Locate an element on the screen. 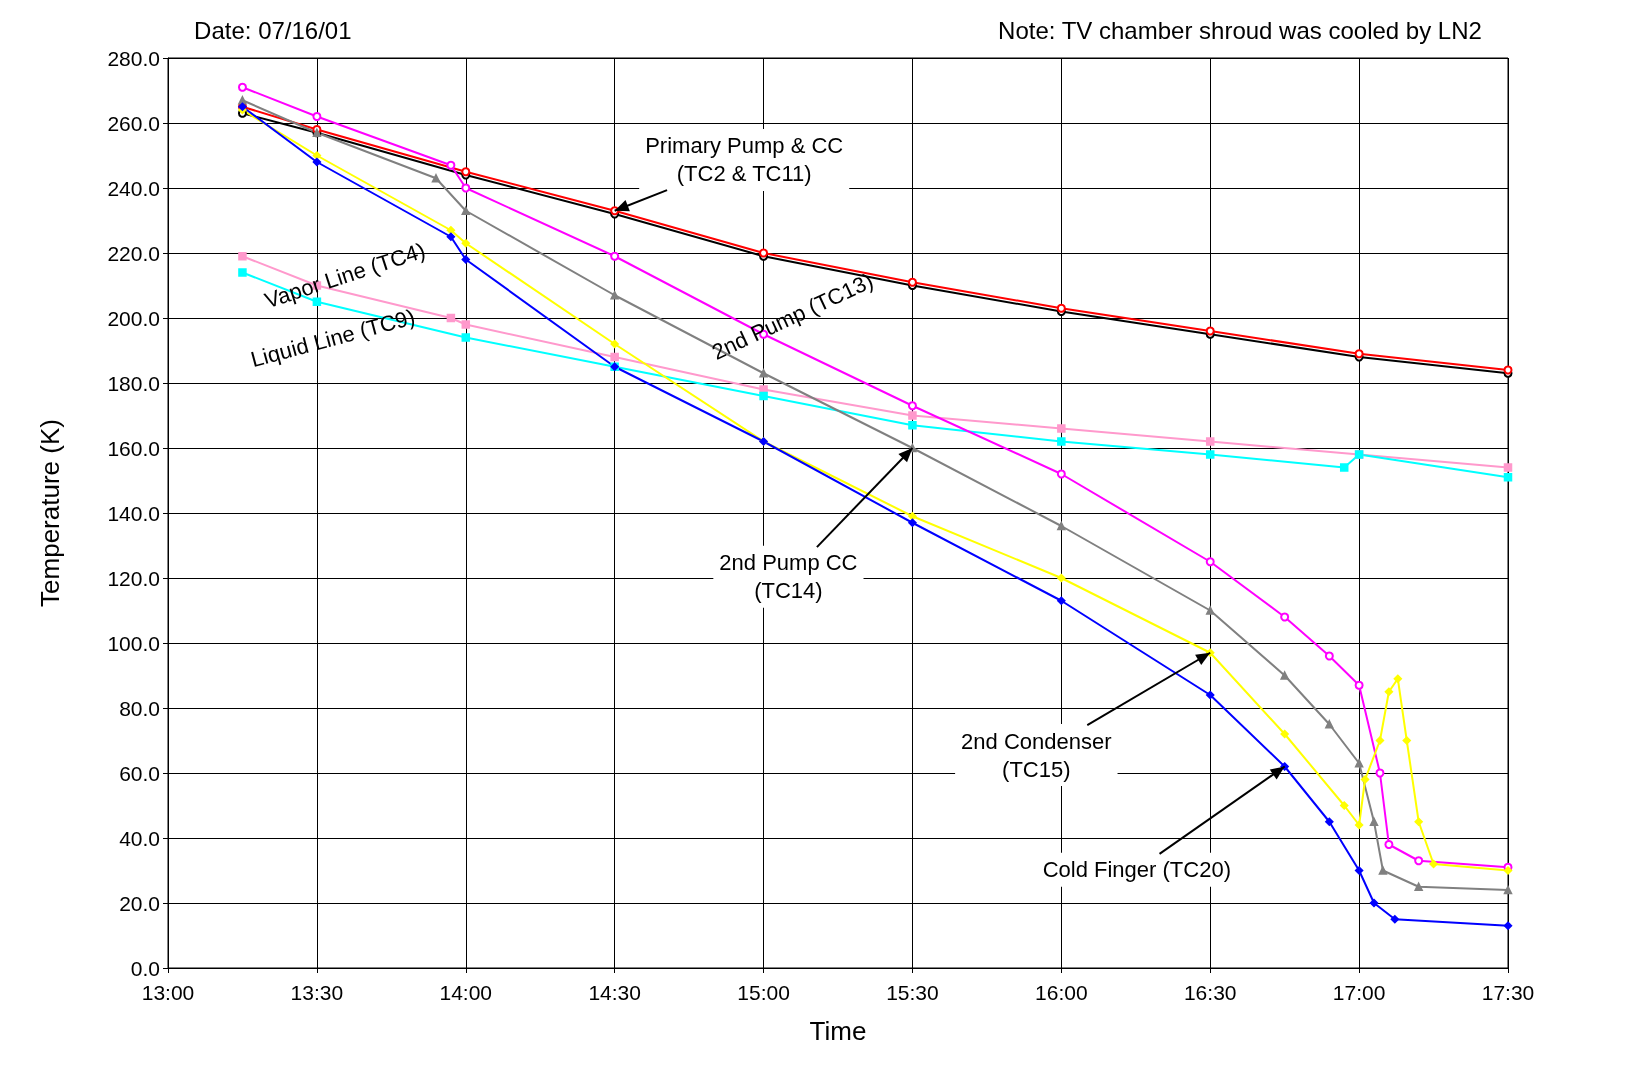  annotation: 2nd Condenser (TC15) is located at coordinates (1036, 755).